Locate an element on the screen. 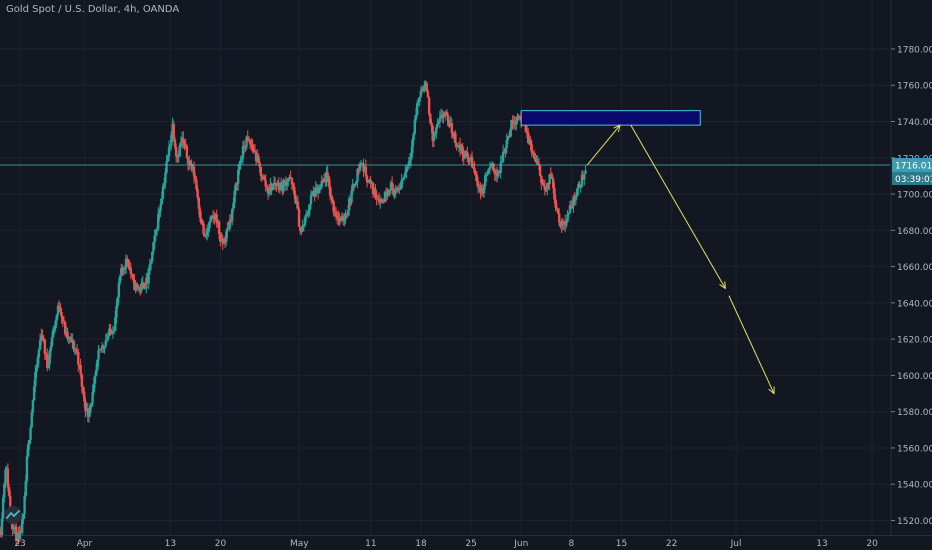  last-price-badge is located at coordinates (912, 165).